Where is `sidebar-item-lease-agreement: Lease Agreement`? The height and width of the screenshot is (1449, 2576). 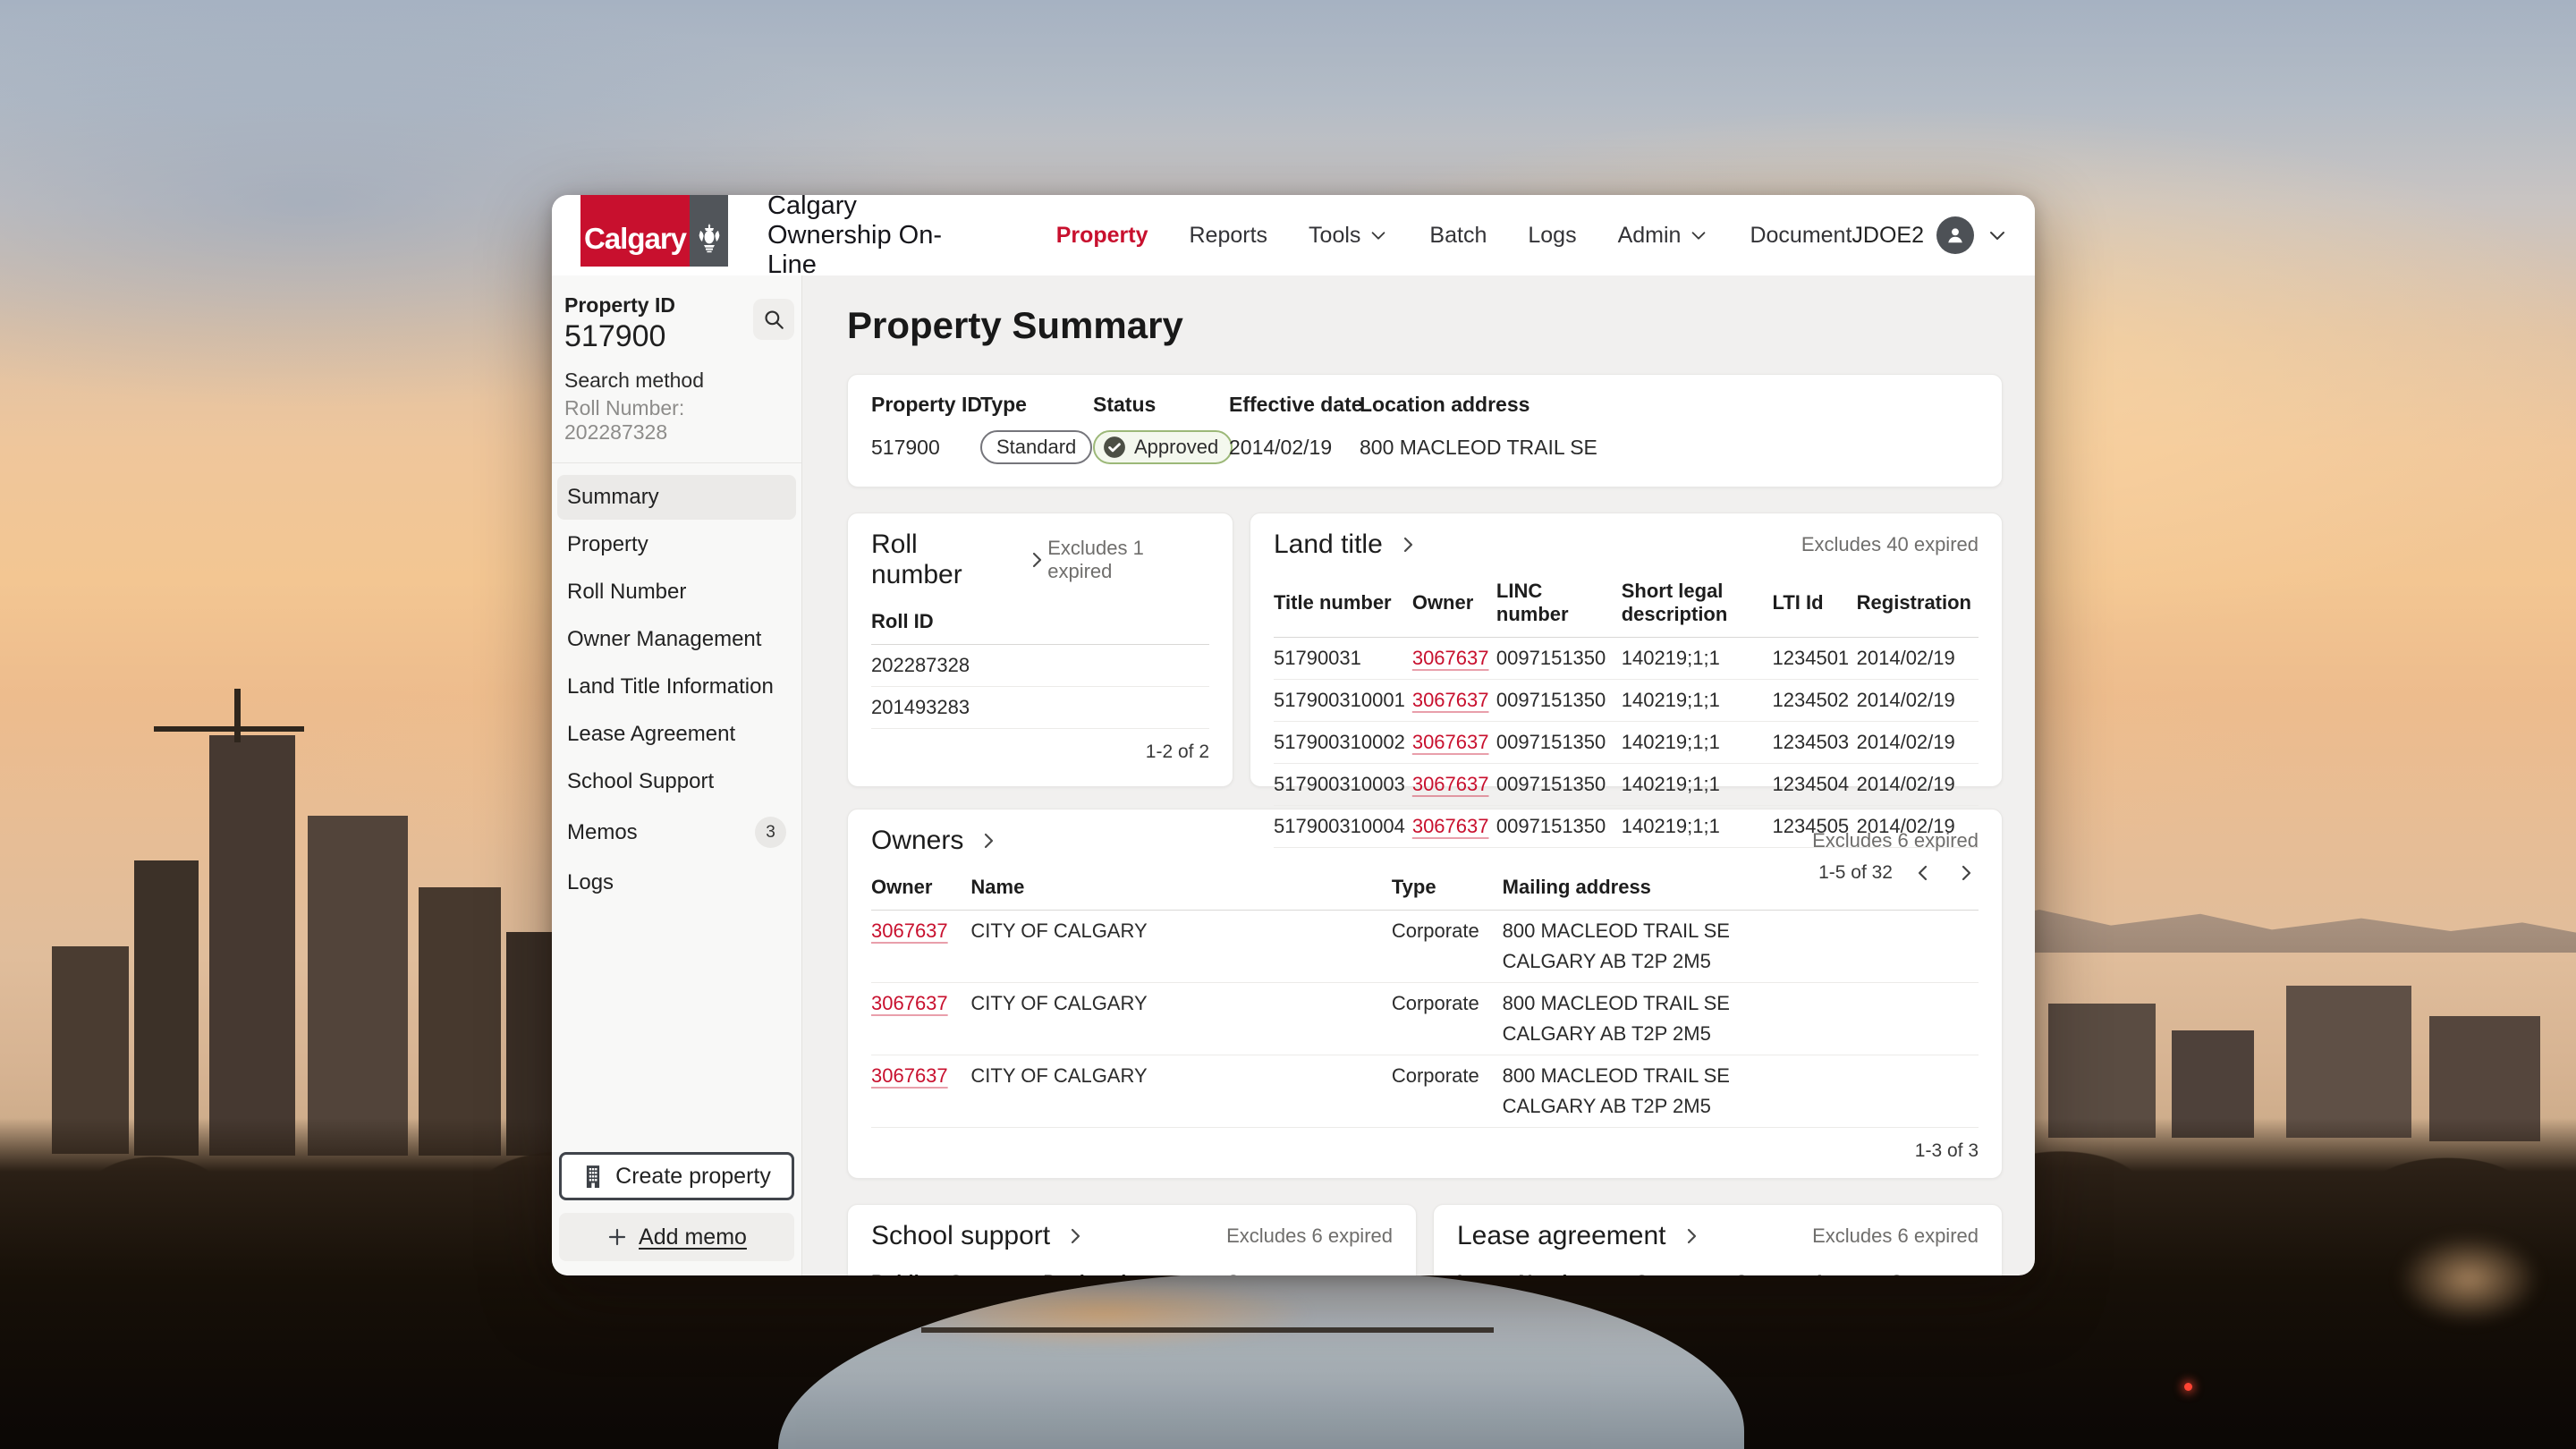
sidebar-item-lease-agreement: Lease Agreement is located at coordinates (651, 734).